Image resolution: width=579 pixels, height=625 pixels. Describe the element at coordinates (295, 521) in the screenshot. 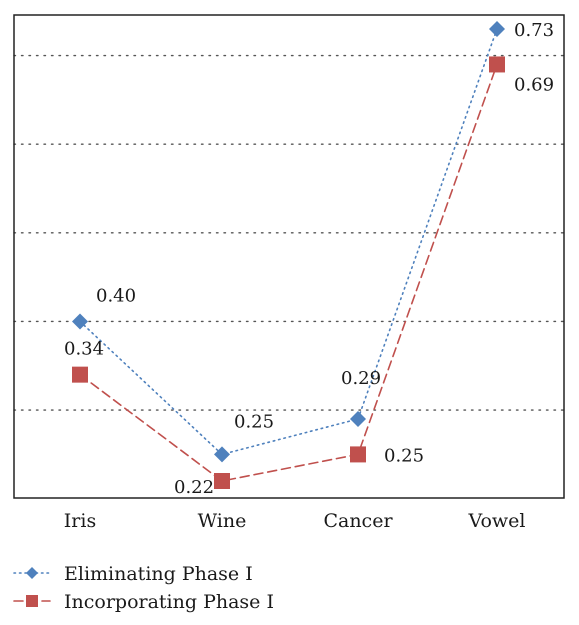

I see `x-axis-tick-labels: Iris Wine Cancer Vowel` at that location.